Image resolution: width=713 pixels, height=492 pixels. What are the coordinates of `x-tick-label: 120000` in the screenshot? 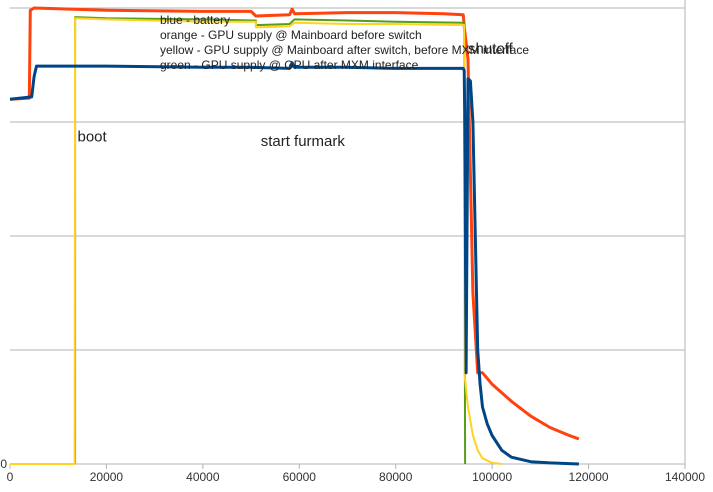 It's located at (589, 477).